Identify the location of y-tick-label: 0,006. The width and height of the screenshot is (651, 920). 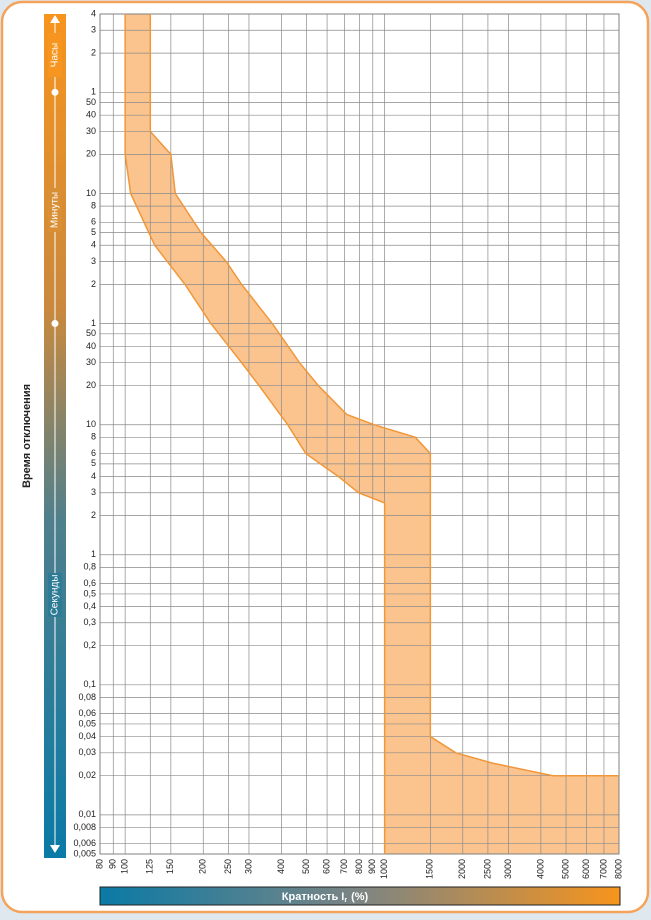
(84, 843).